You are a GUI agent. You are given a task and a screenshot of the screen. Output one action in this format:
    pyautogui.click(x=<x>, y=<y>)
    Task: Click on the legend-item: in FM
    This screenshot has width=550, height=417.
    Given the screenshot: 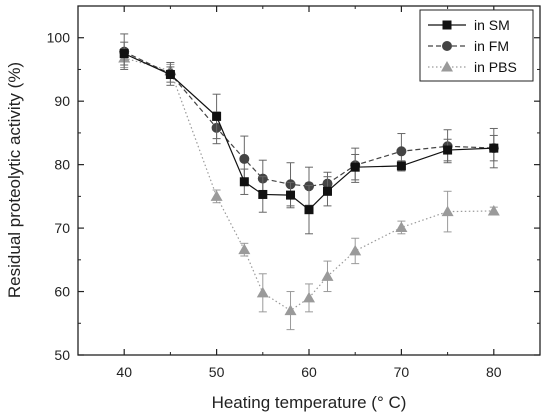 What is the action you would take?
    pyautogui.click(x=468, y=46)
    